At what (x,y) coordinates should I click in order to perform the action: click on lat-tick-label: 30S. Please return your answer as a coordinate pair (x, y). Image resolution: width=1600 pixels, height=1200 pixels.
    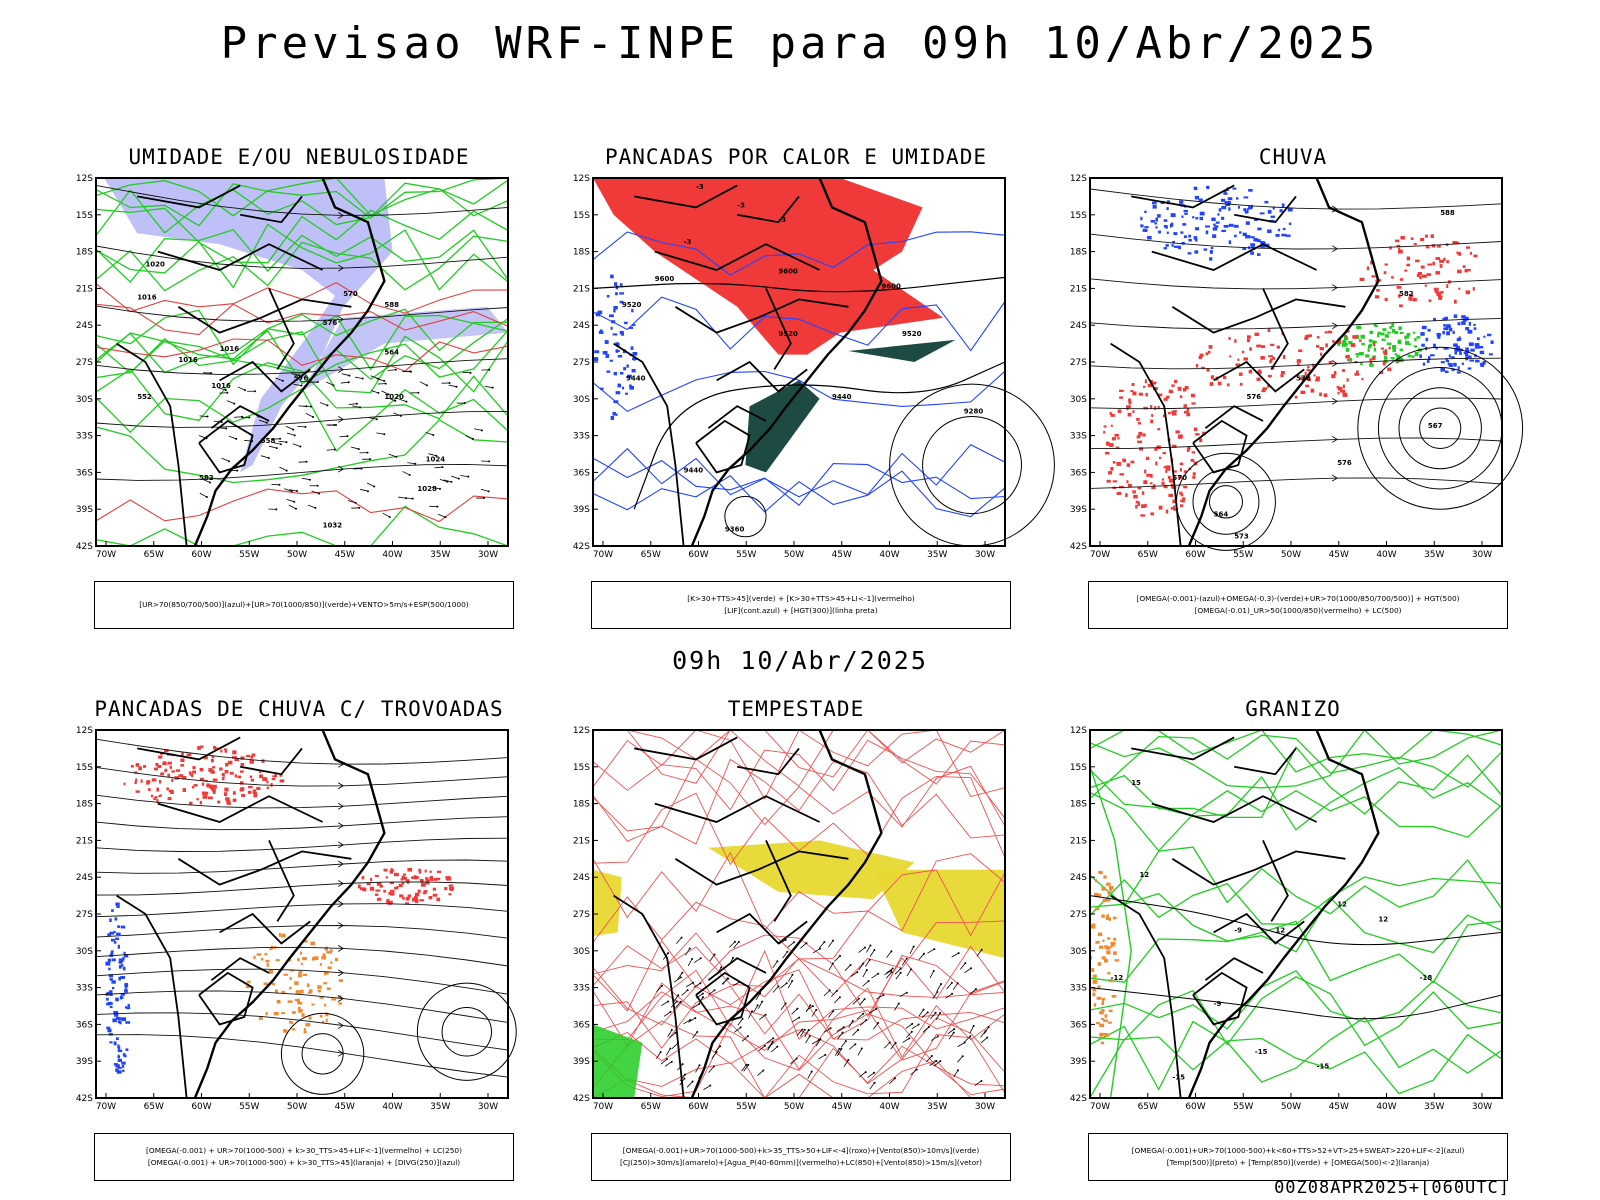
    Looking at the image, I should click on (84, 400).